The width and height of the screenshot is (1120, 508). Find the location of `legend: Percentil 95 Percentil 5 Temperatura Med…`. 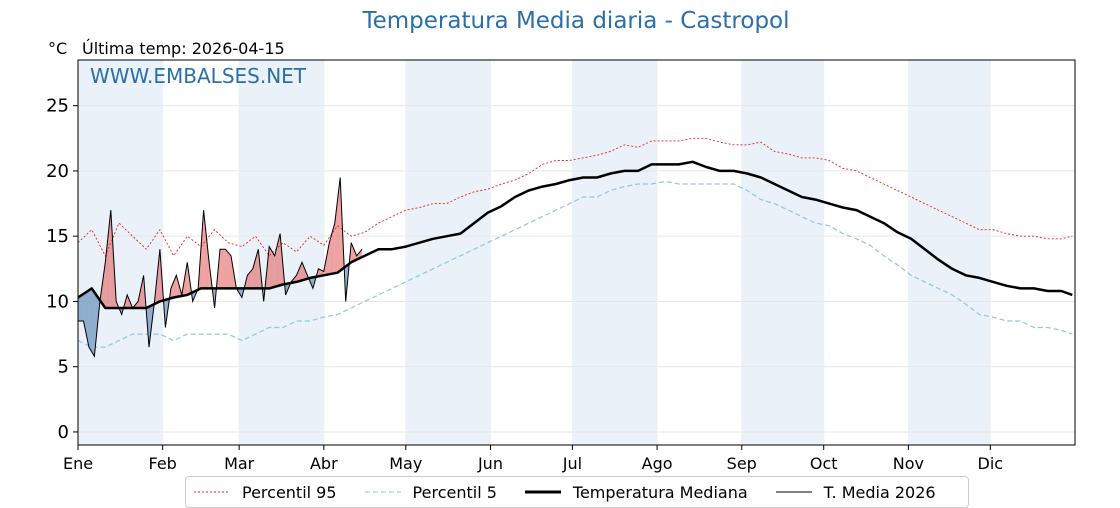

legend: Percentil 95 Percentil 5 Temperatura Med… is located at coordinates (577, 492).